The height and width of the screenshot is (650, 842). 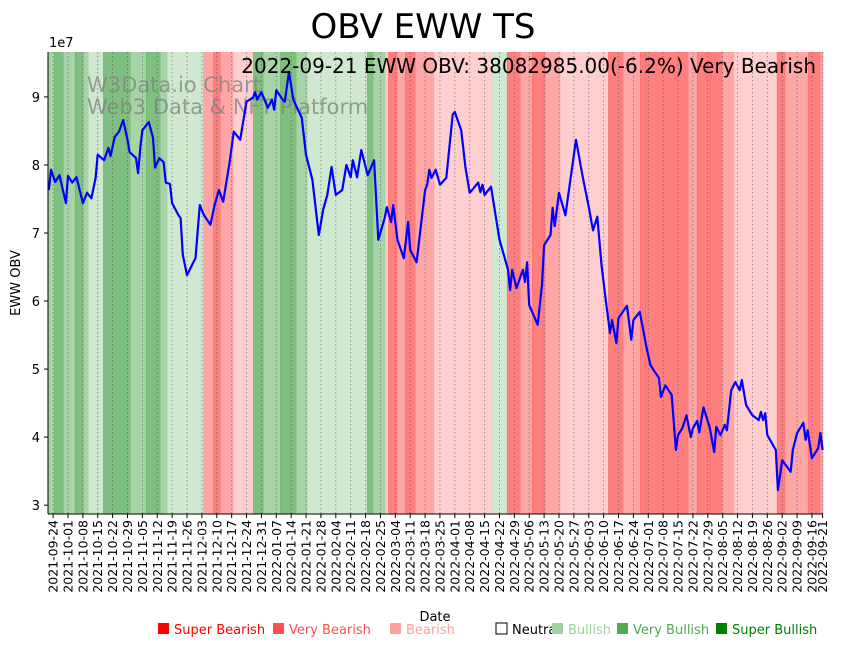 What do you see at coordinates (663, 556) in the screenshot?
I see `x-tick-label: 2022-07-08` at bounding box center [663, 556].